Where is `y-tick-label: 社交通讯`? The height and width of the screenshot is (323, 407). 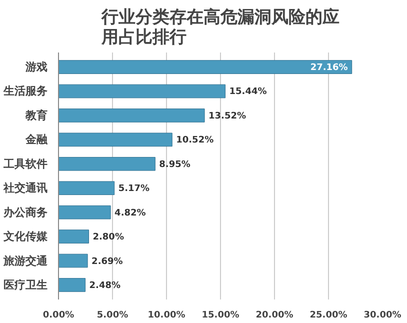 y-tick-label: 社交通讯 is located at coordinates (25, 188).